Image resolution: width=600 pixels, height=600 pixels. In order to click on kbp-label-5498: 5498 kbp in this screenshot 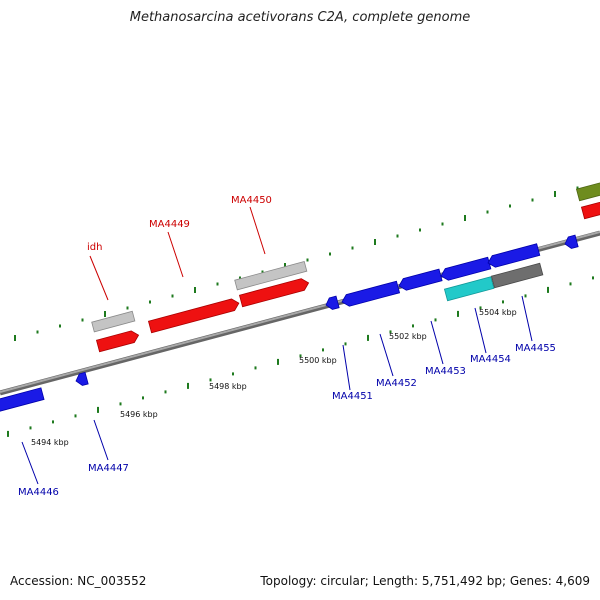, I will do `click(228, 386)`.